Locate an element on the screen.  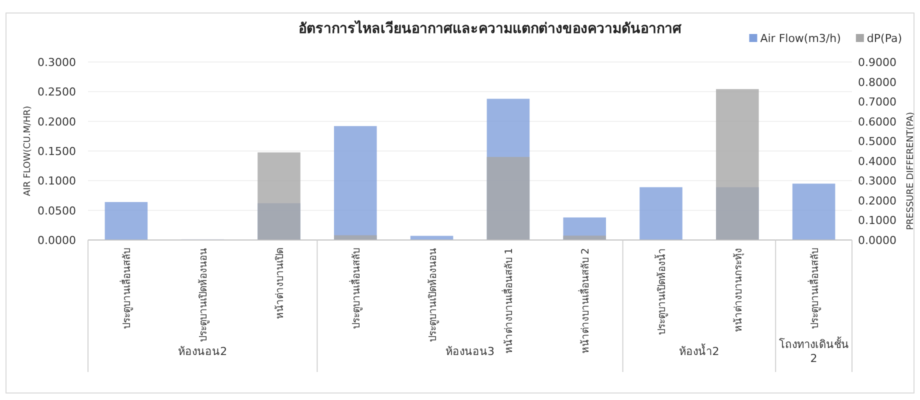
text: ห้องน้ำ2 is located at coordinates (699, 350).